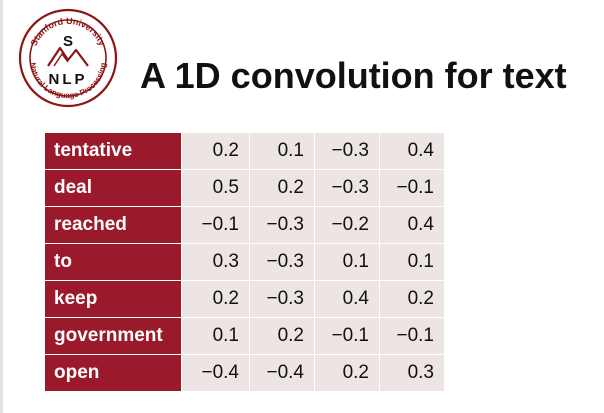 The width and height of the screenshot is (604, 413). I want to click on word-cell: deal, so click(112, 187).